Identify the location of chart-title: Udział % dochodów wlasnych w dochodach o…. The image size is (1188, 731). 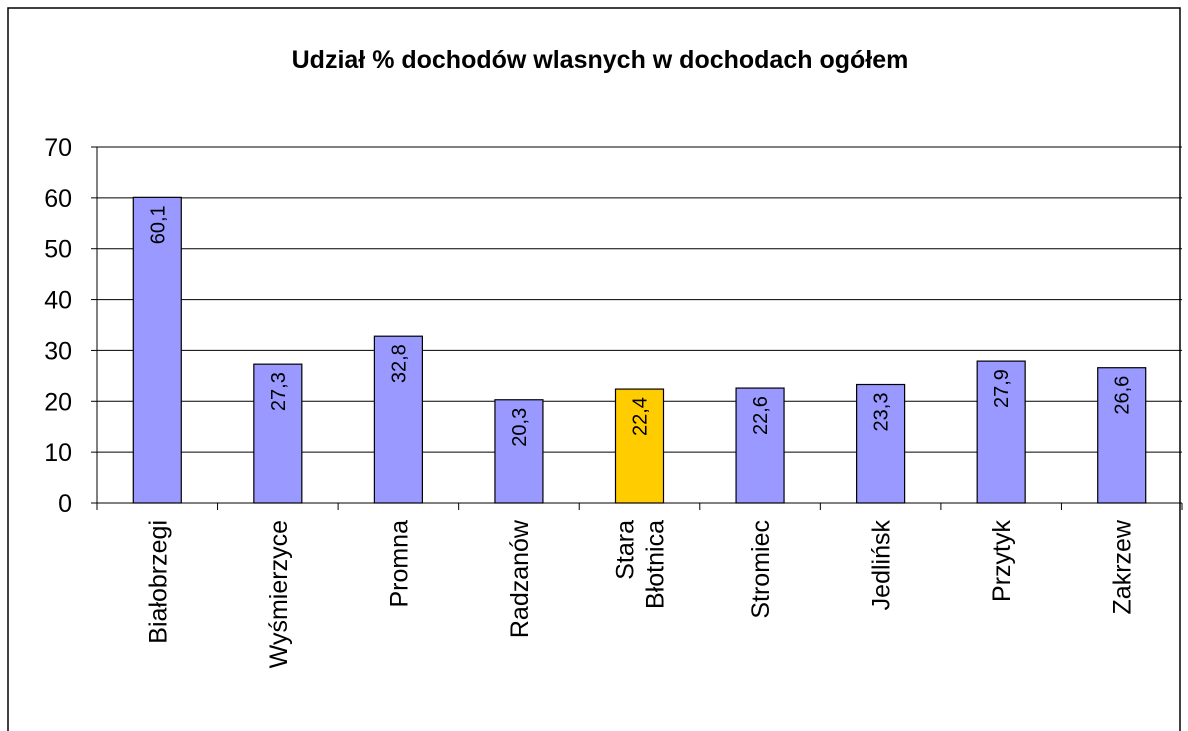
(600, 60).